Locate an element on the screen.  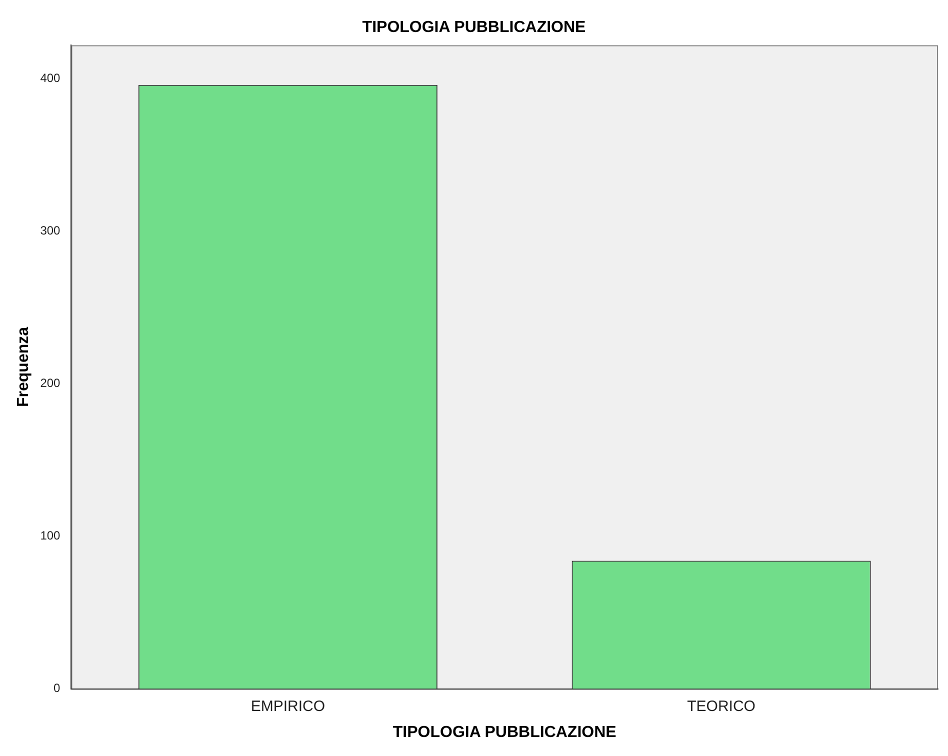
y-tick-label: 0 is located at coordinates (57, 688).